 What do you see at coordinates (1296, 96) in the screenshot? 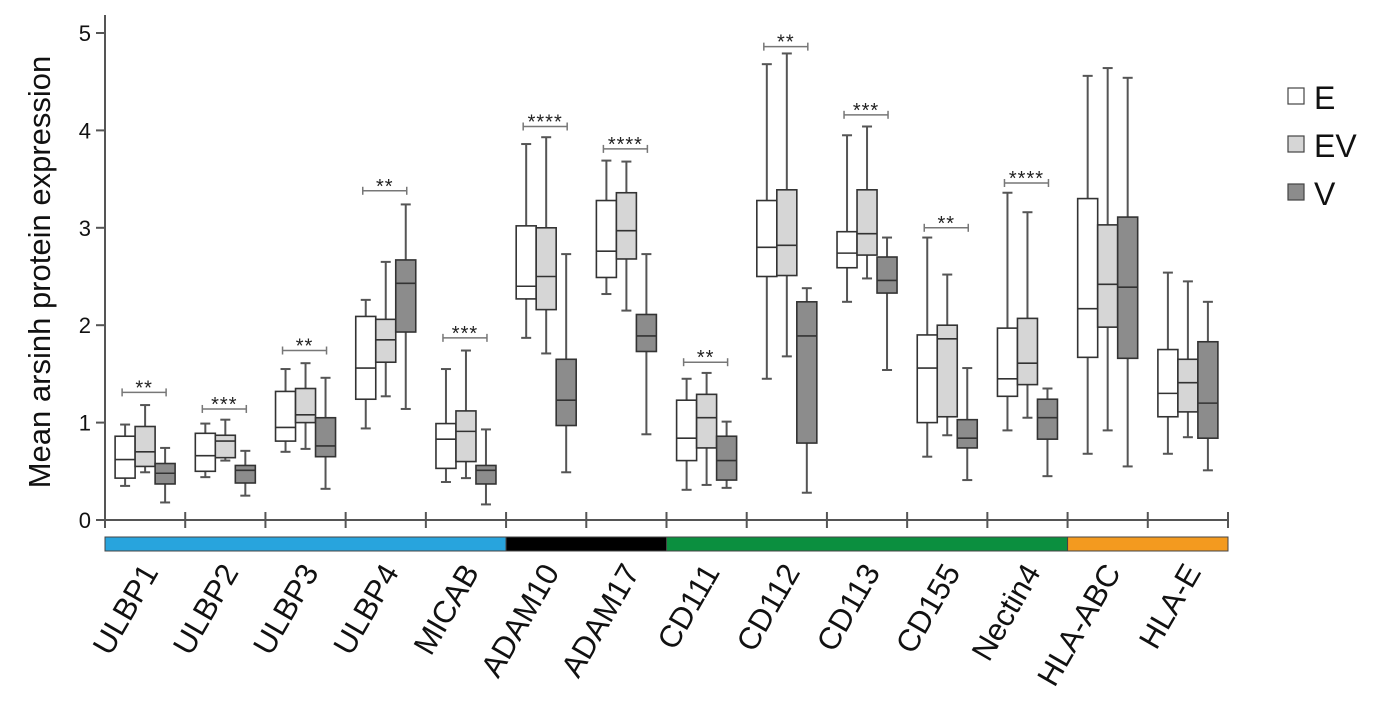
I see `legend-swatch-e` at bounding box center [1296, 96].